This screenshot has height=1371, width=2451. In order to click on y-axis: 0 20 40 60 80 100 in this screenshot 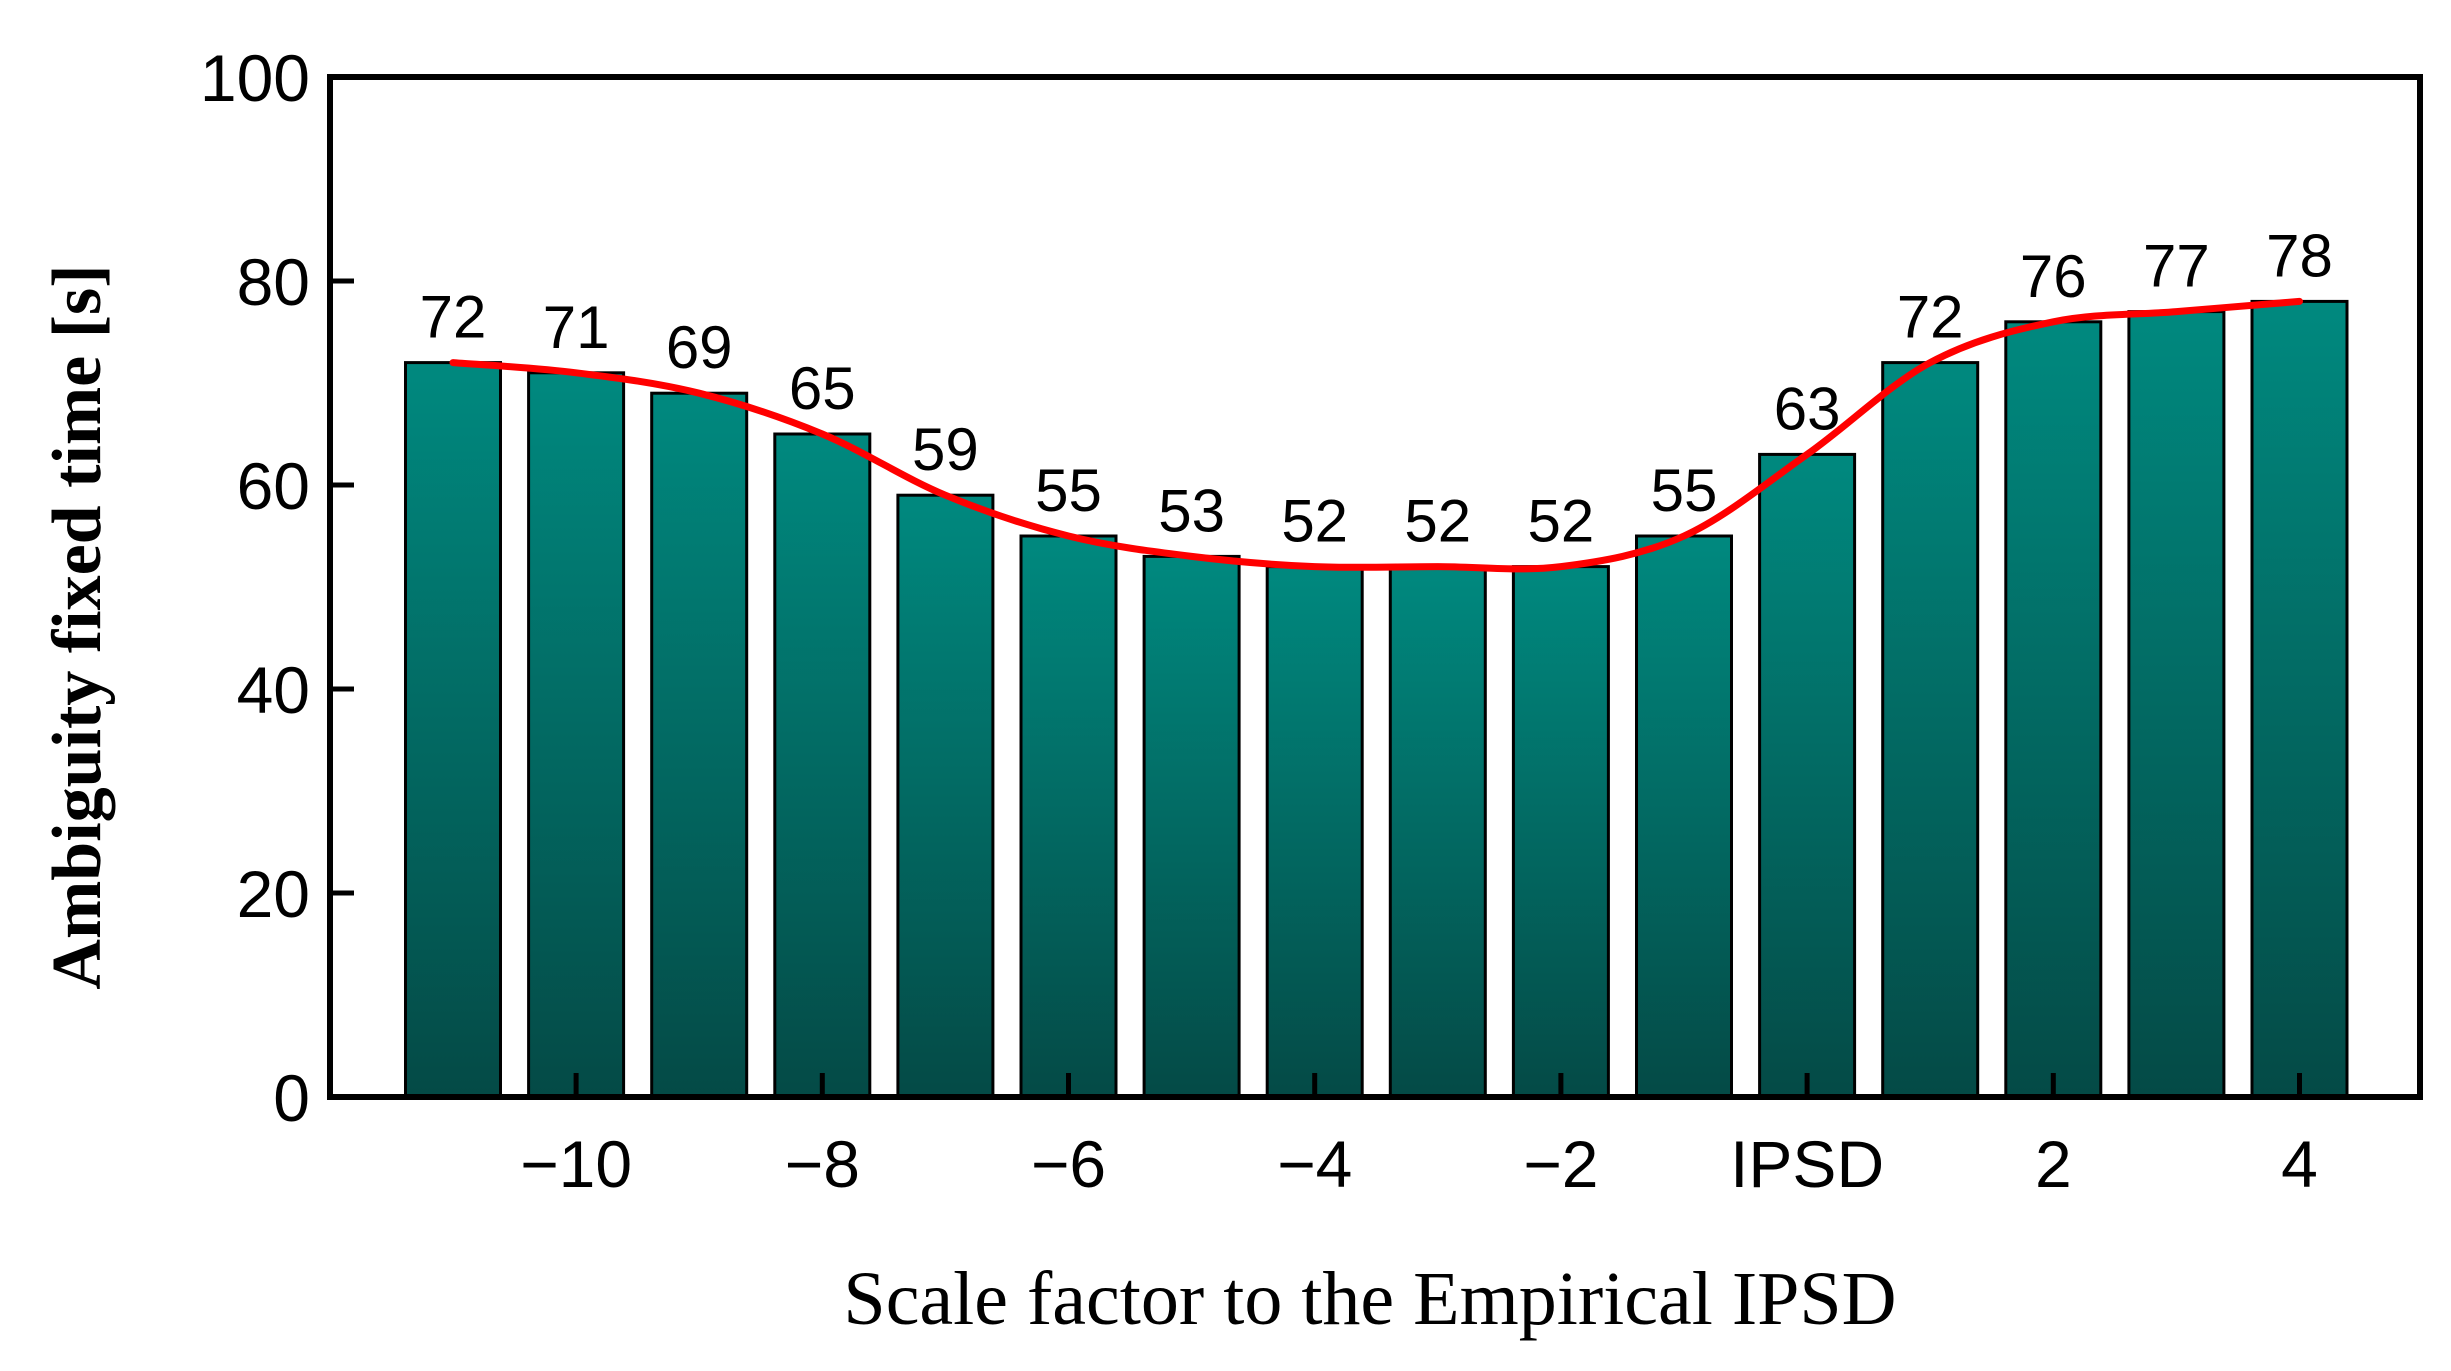, I will do `click(277, 588)`.